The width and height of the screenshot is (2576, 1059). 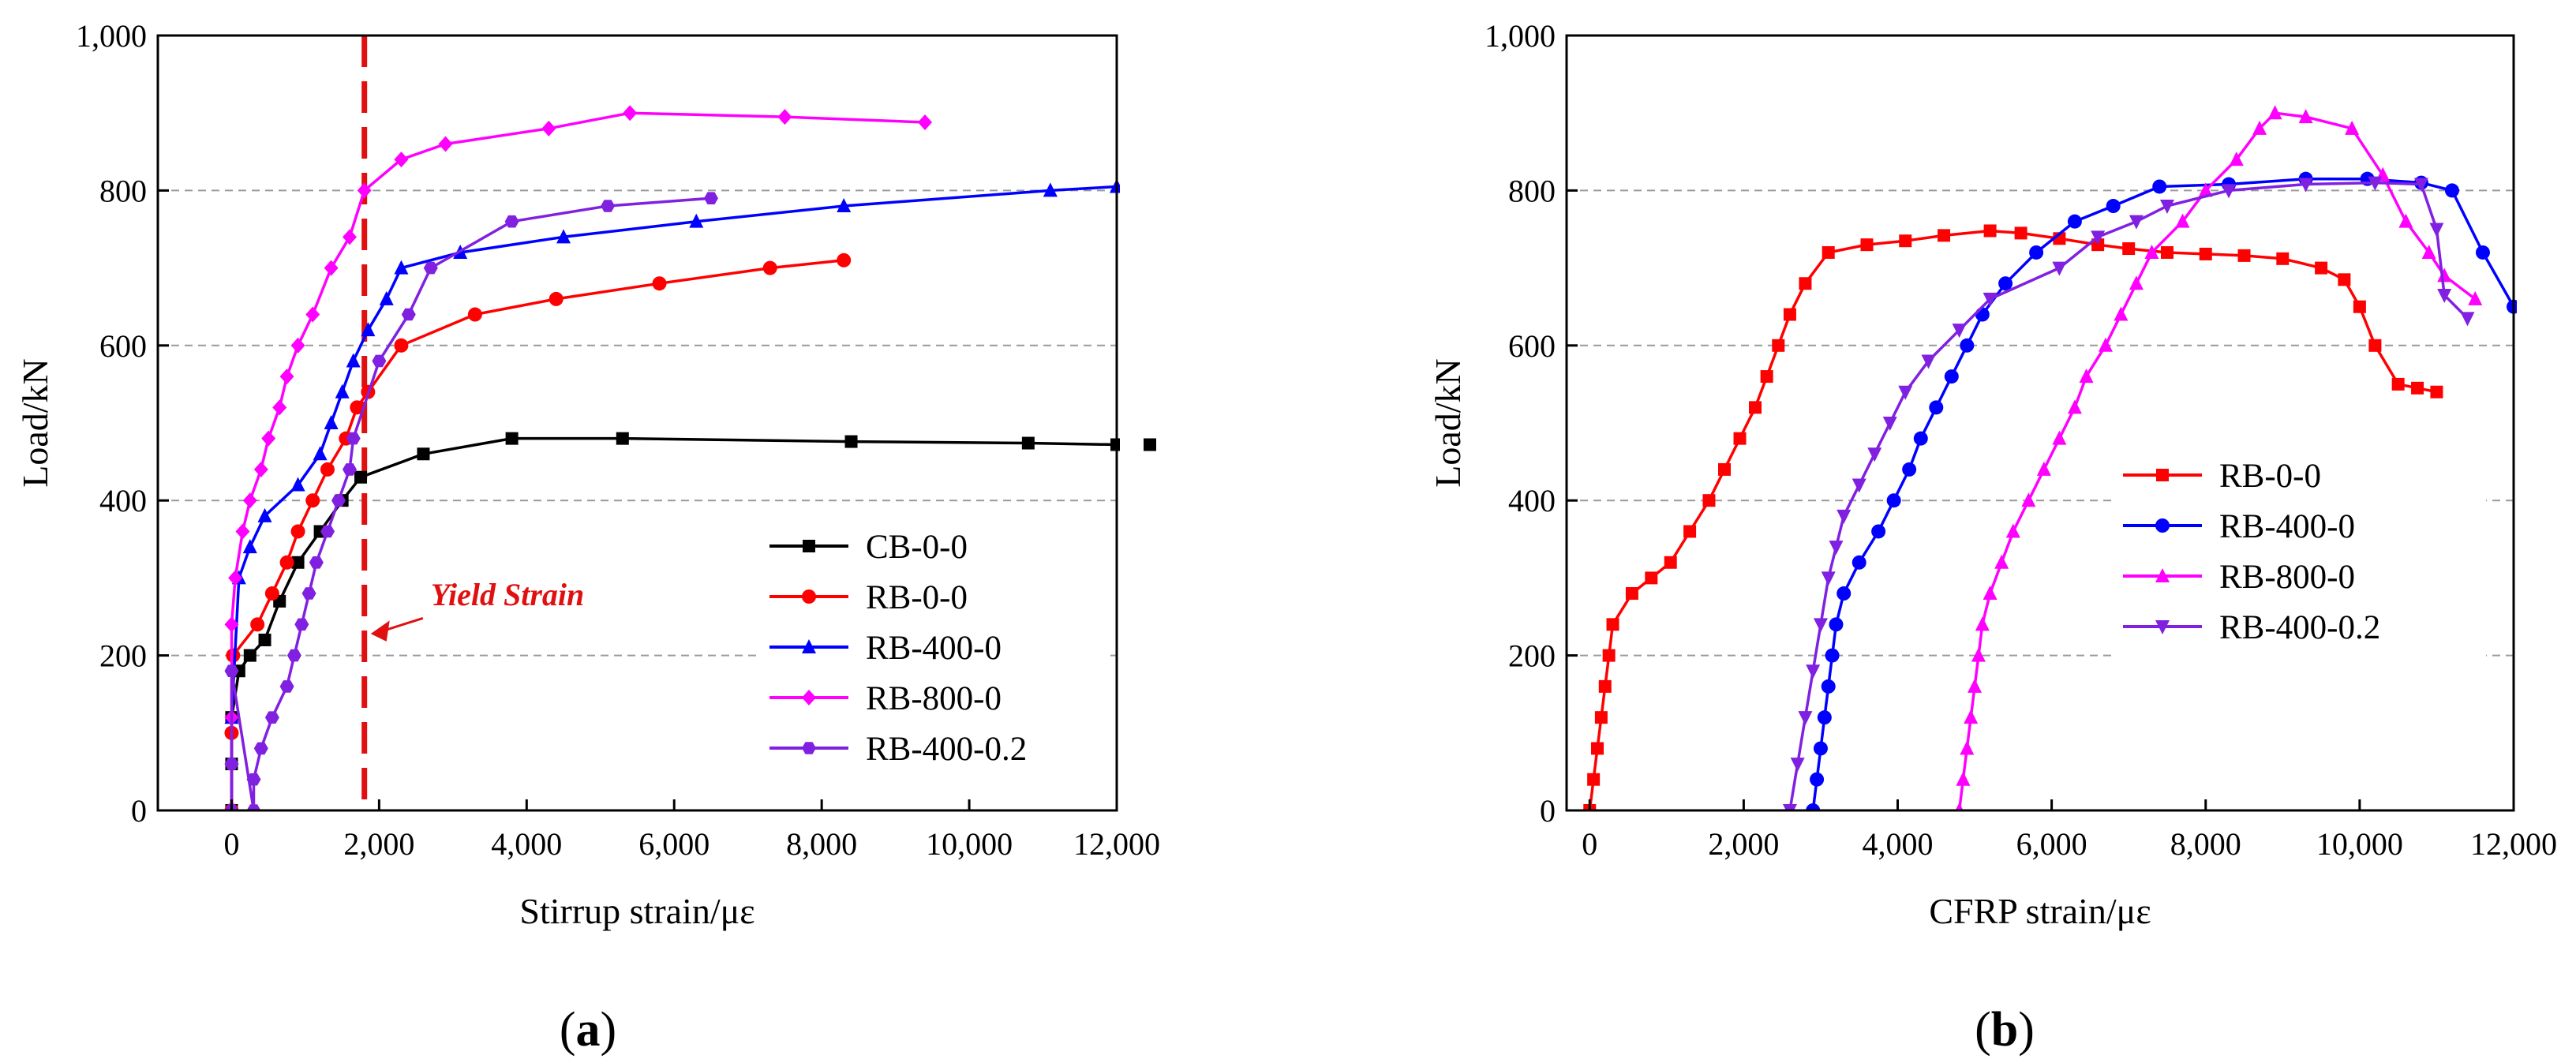 I want to click on y-tick-label: 1,000, so click(x=111, y=36).